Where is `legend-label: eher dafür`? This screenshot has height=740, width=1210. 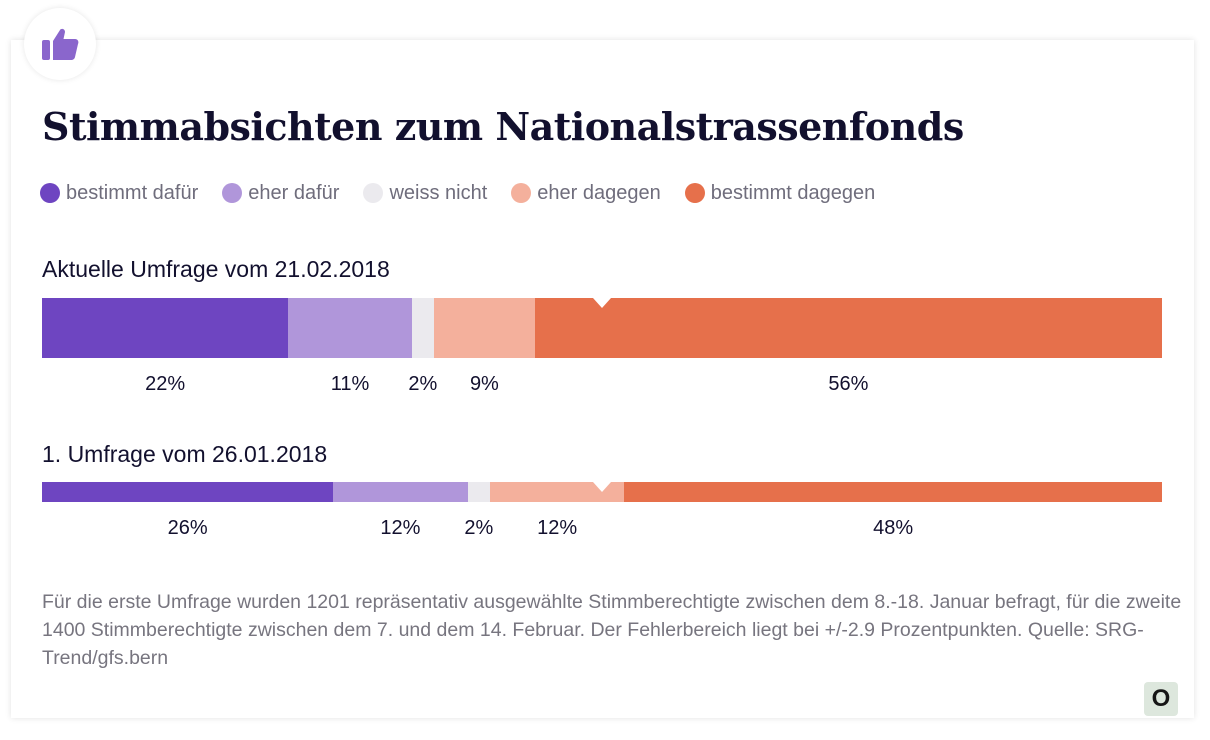
legend-label: eher dafür is located at coordinates (294, 192).